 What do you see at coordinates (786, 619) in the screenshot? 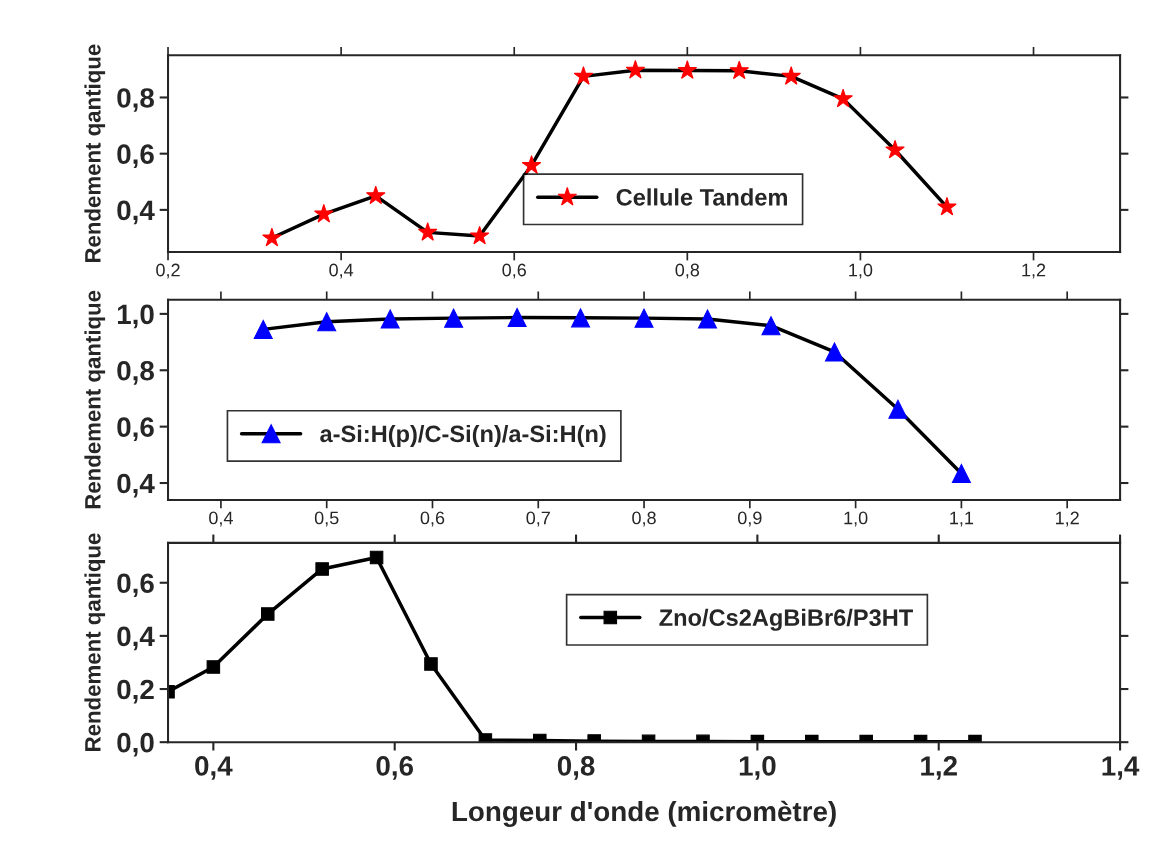
I see `legend-label: Zno/Cs2AgBiBr6/P3HT` at bounding box center [786, 619].